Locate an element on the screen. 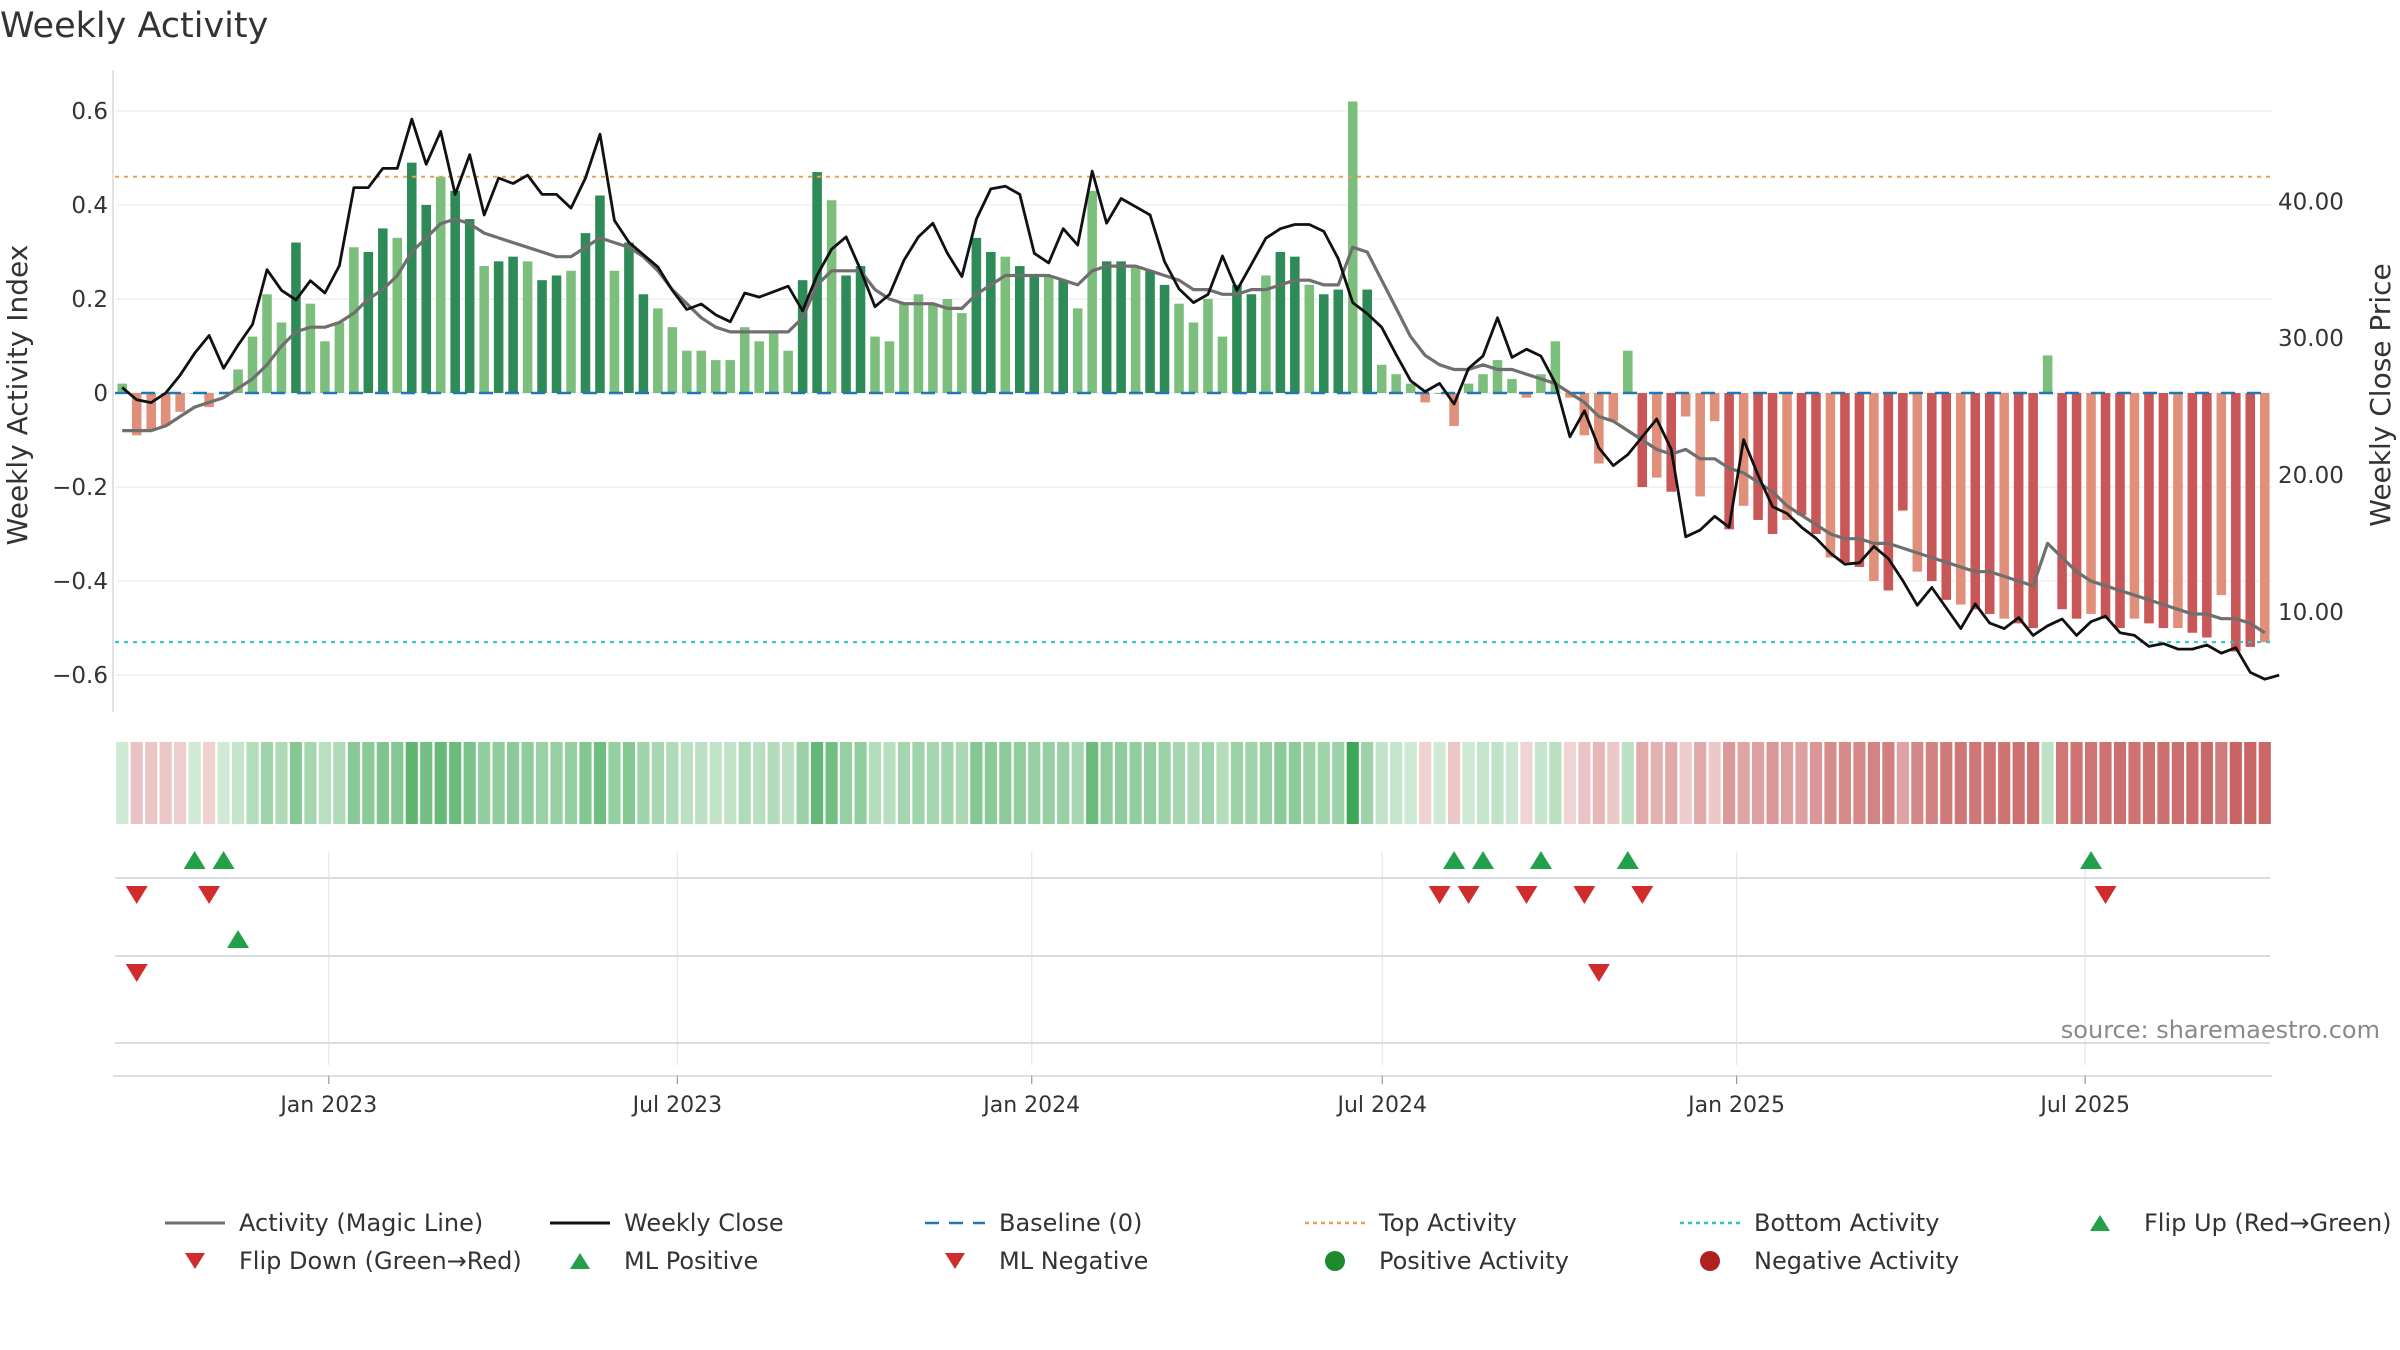  legend-label: Bottom Activity is located at coordinates (1847, 1223).